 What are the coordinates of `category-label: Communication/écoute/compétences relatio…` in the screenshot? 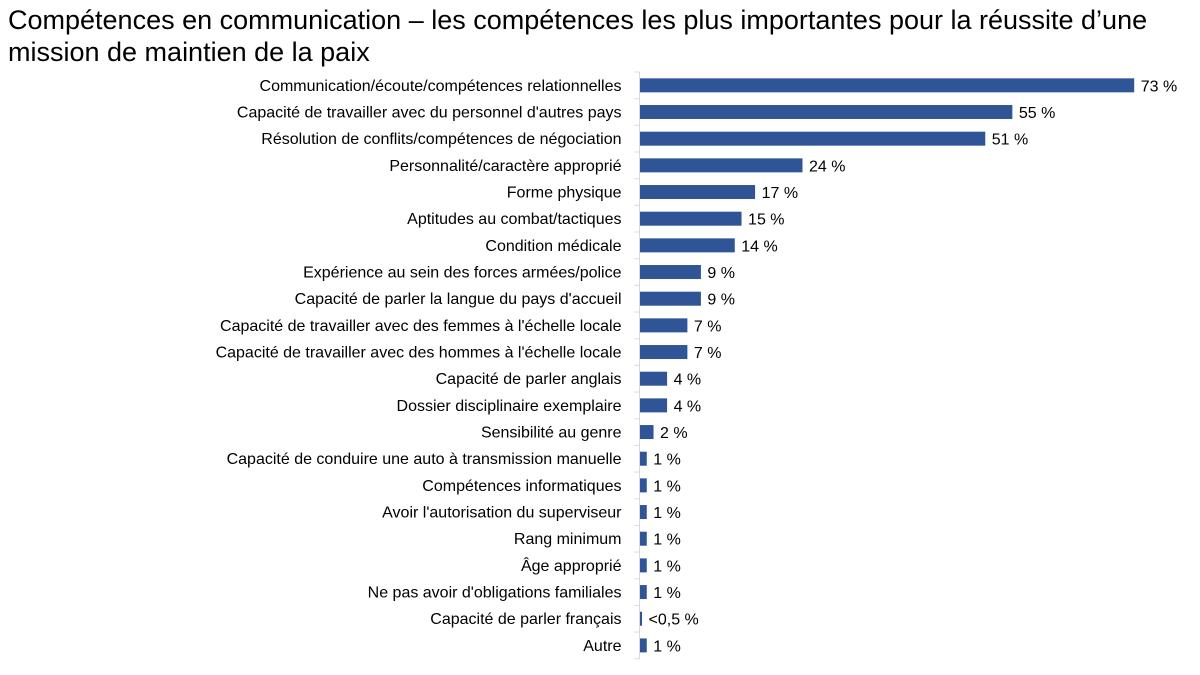 It's located at (441, 86).